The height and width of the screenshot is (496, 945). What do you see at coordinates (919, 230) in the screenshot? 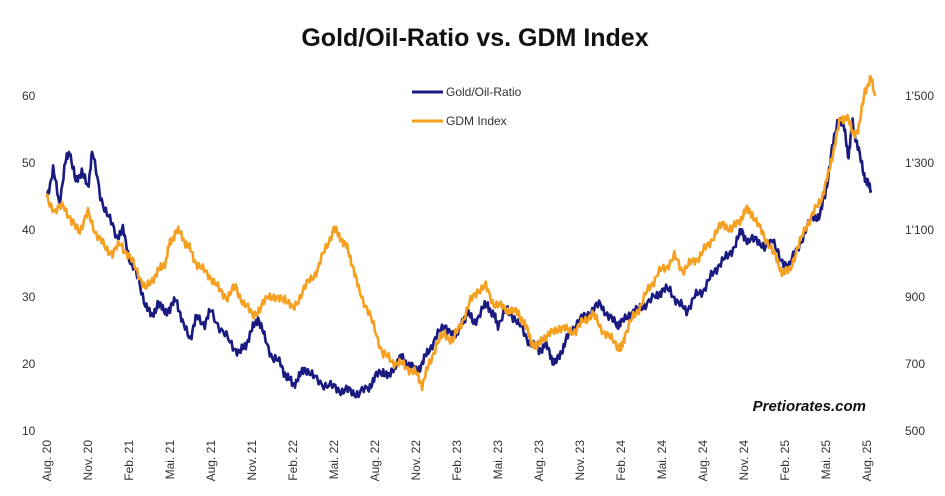
I see `right-tick-label: 1'100` at bounding box center [919, 230].